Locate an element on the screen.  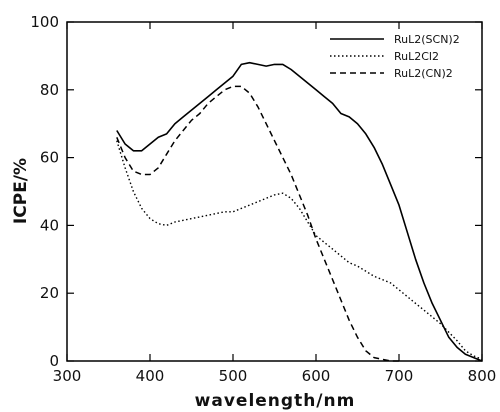
legend-label-rul2-scn-2: RuL2(SCN)2 is located at coordinates (427, 39).